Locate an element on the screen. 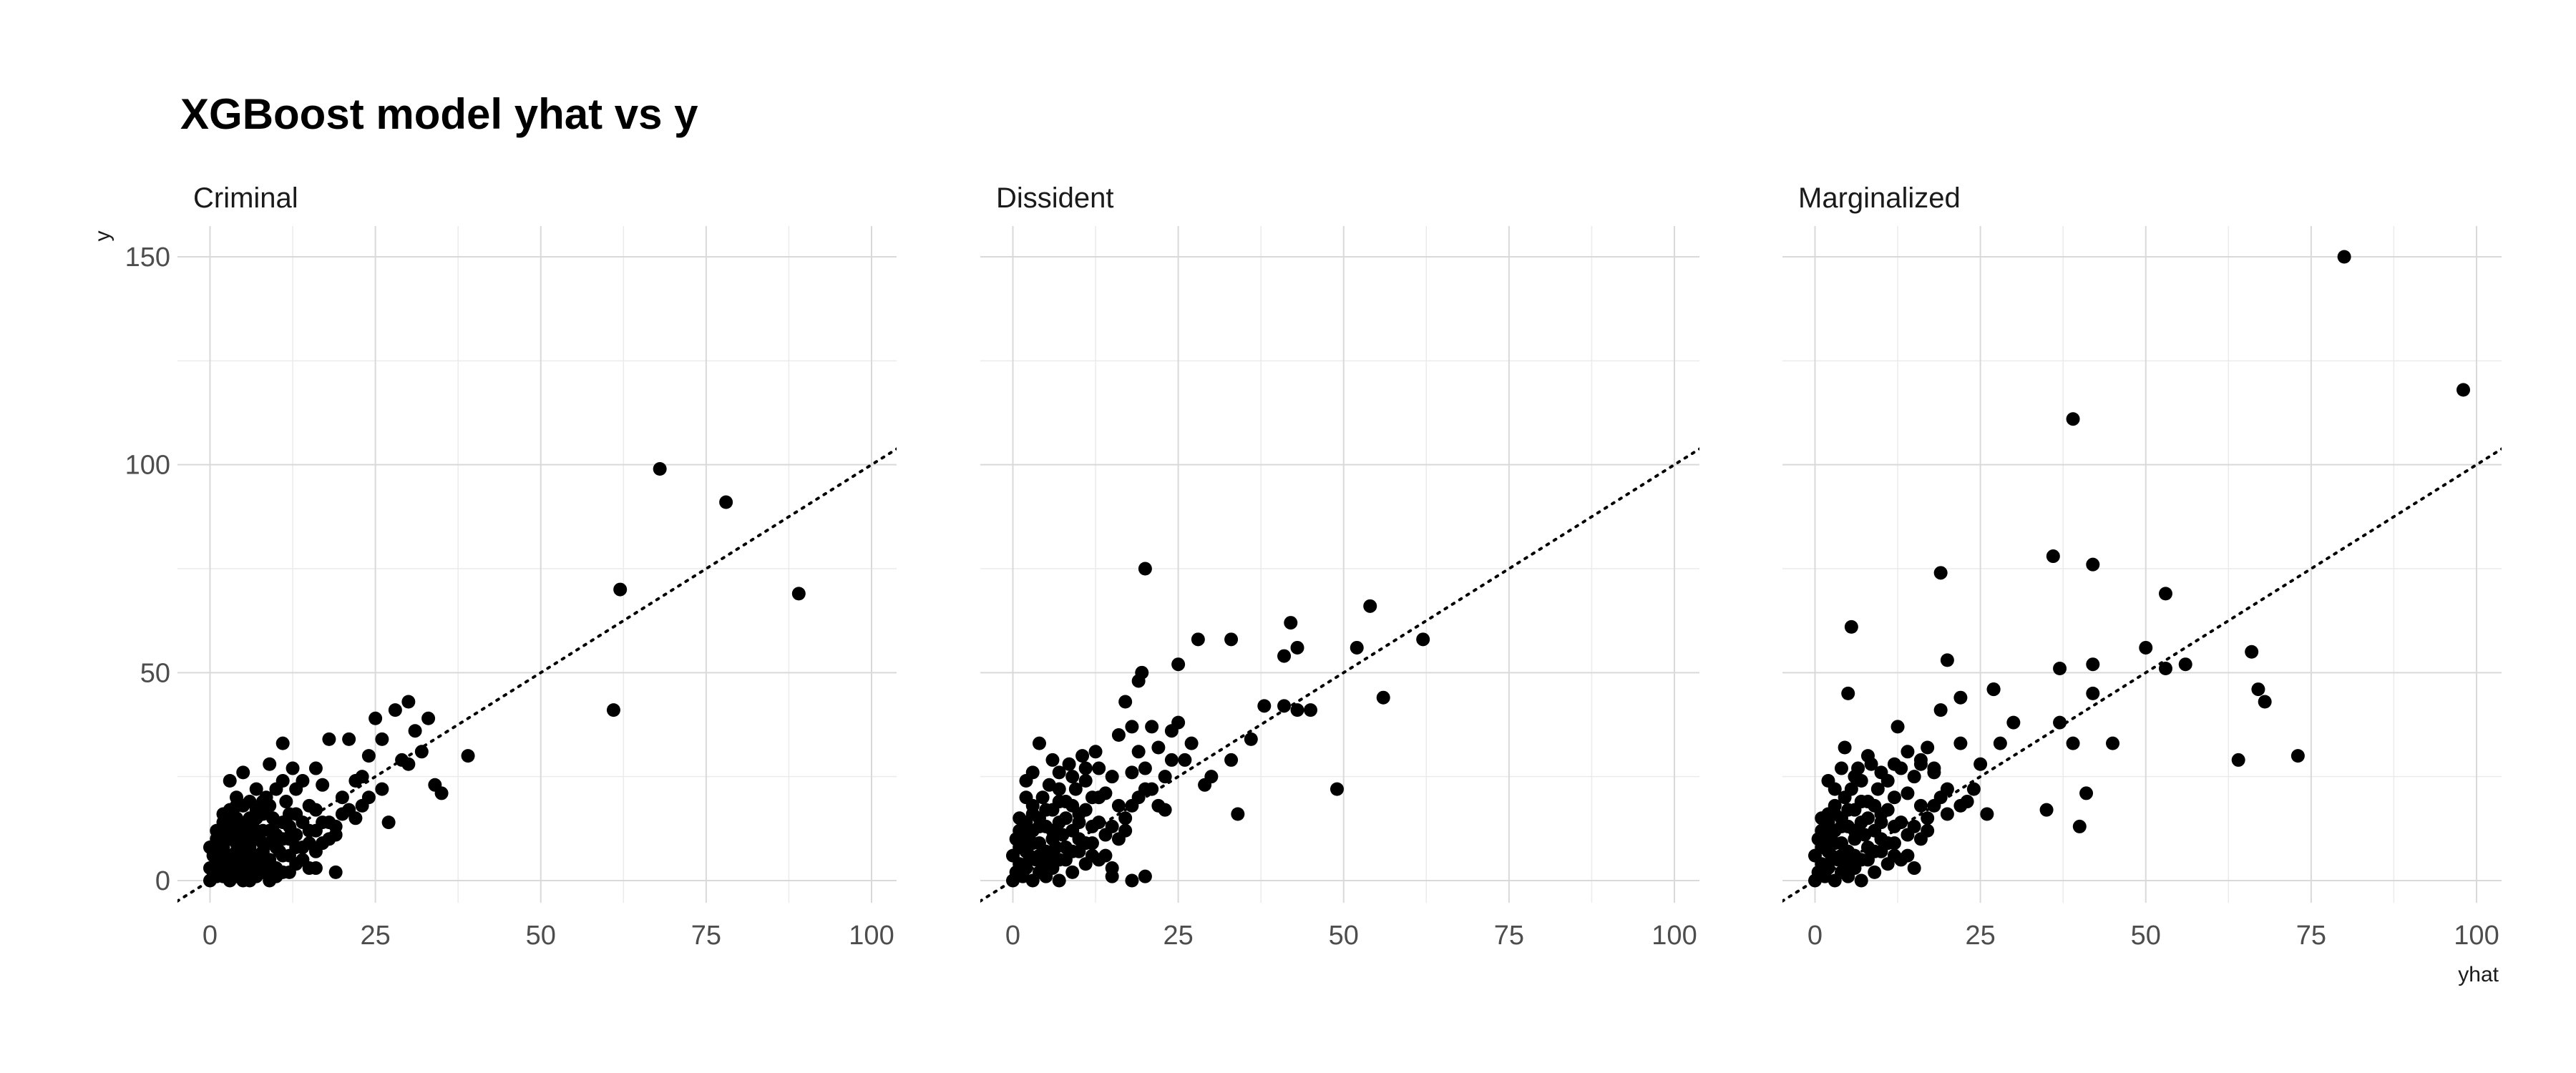 This screenshot has width=2576, height=1073. y-tick-label: 100 is located at coordinates (147, 466).